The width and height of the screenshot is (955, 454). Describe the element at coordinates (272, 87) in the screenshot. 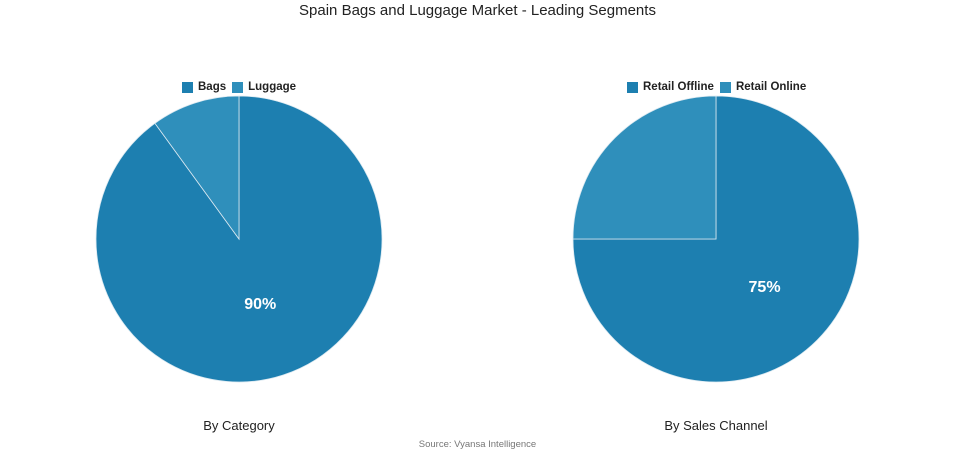

I see `legend-label-luggage: Luggage` at that location.